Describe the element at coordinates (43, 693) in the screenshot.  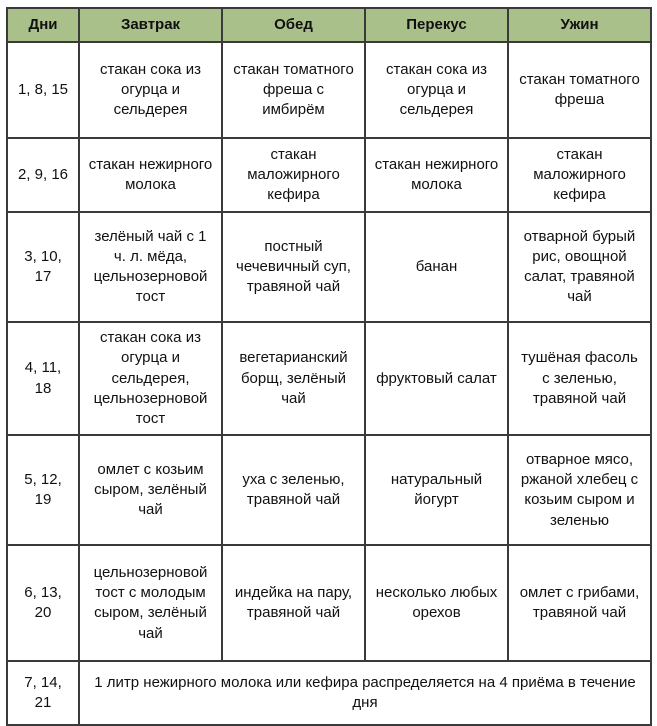
I see `days-cell: 7, 14, 21` at that location.